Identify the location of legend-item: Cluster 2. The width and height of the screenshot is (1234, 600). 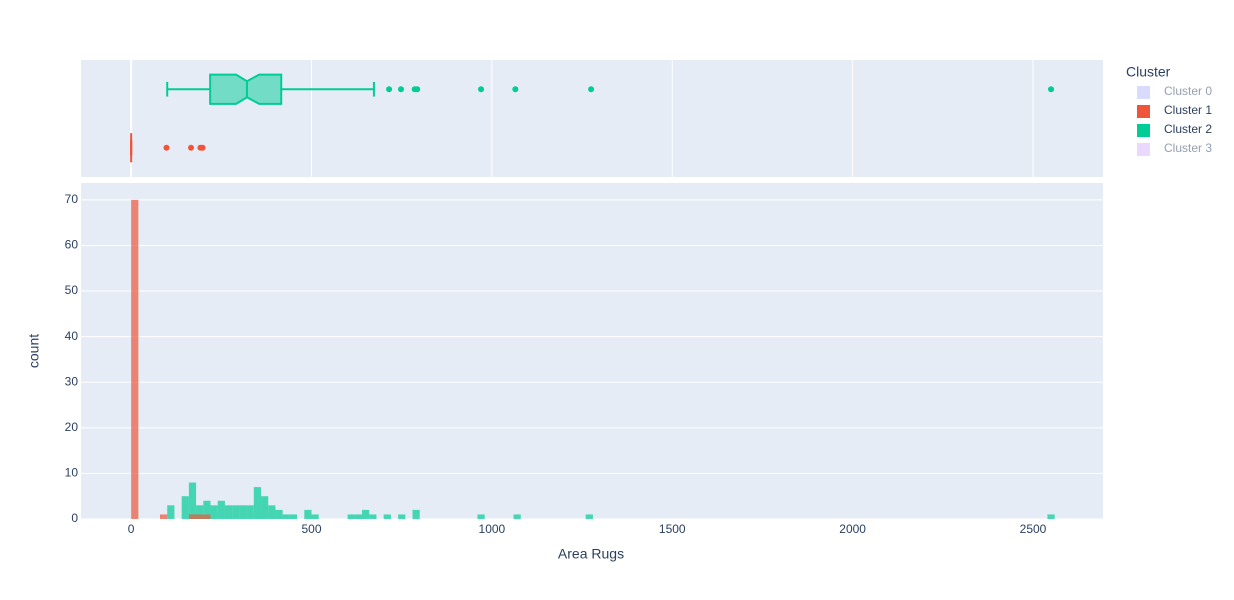
(1174, 129).